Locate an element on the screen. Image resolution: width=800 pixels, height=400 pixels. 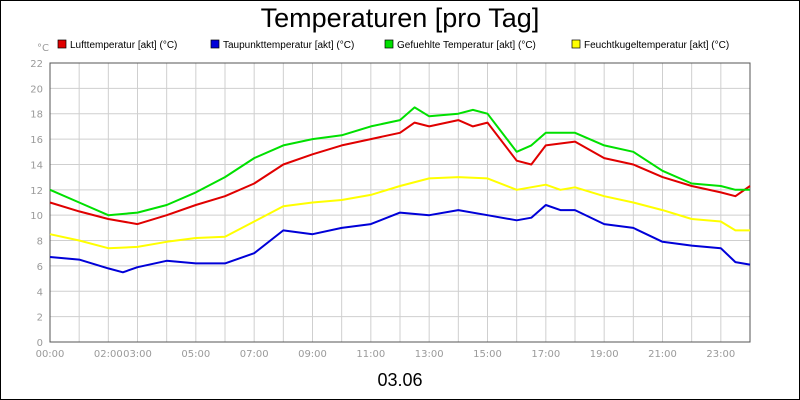
x-tick-label: 03:00 is located at coordinates (137, 354).